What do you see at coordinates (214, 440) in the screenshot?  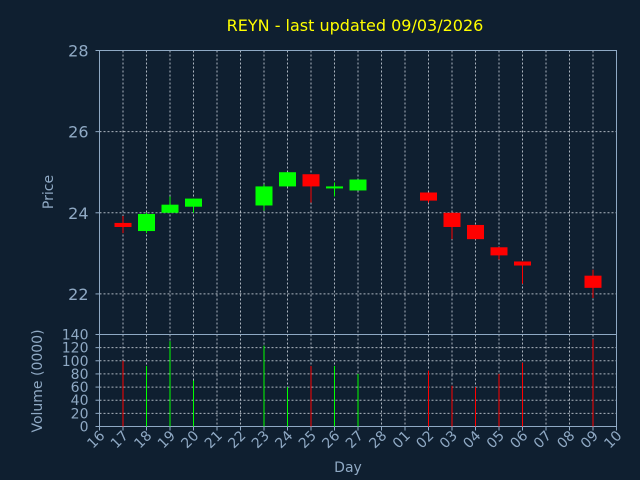 I see `x-tick-label: 21` at bounding box center [214, 440].